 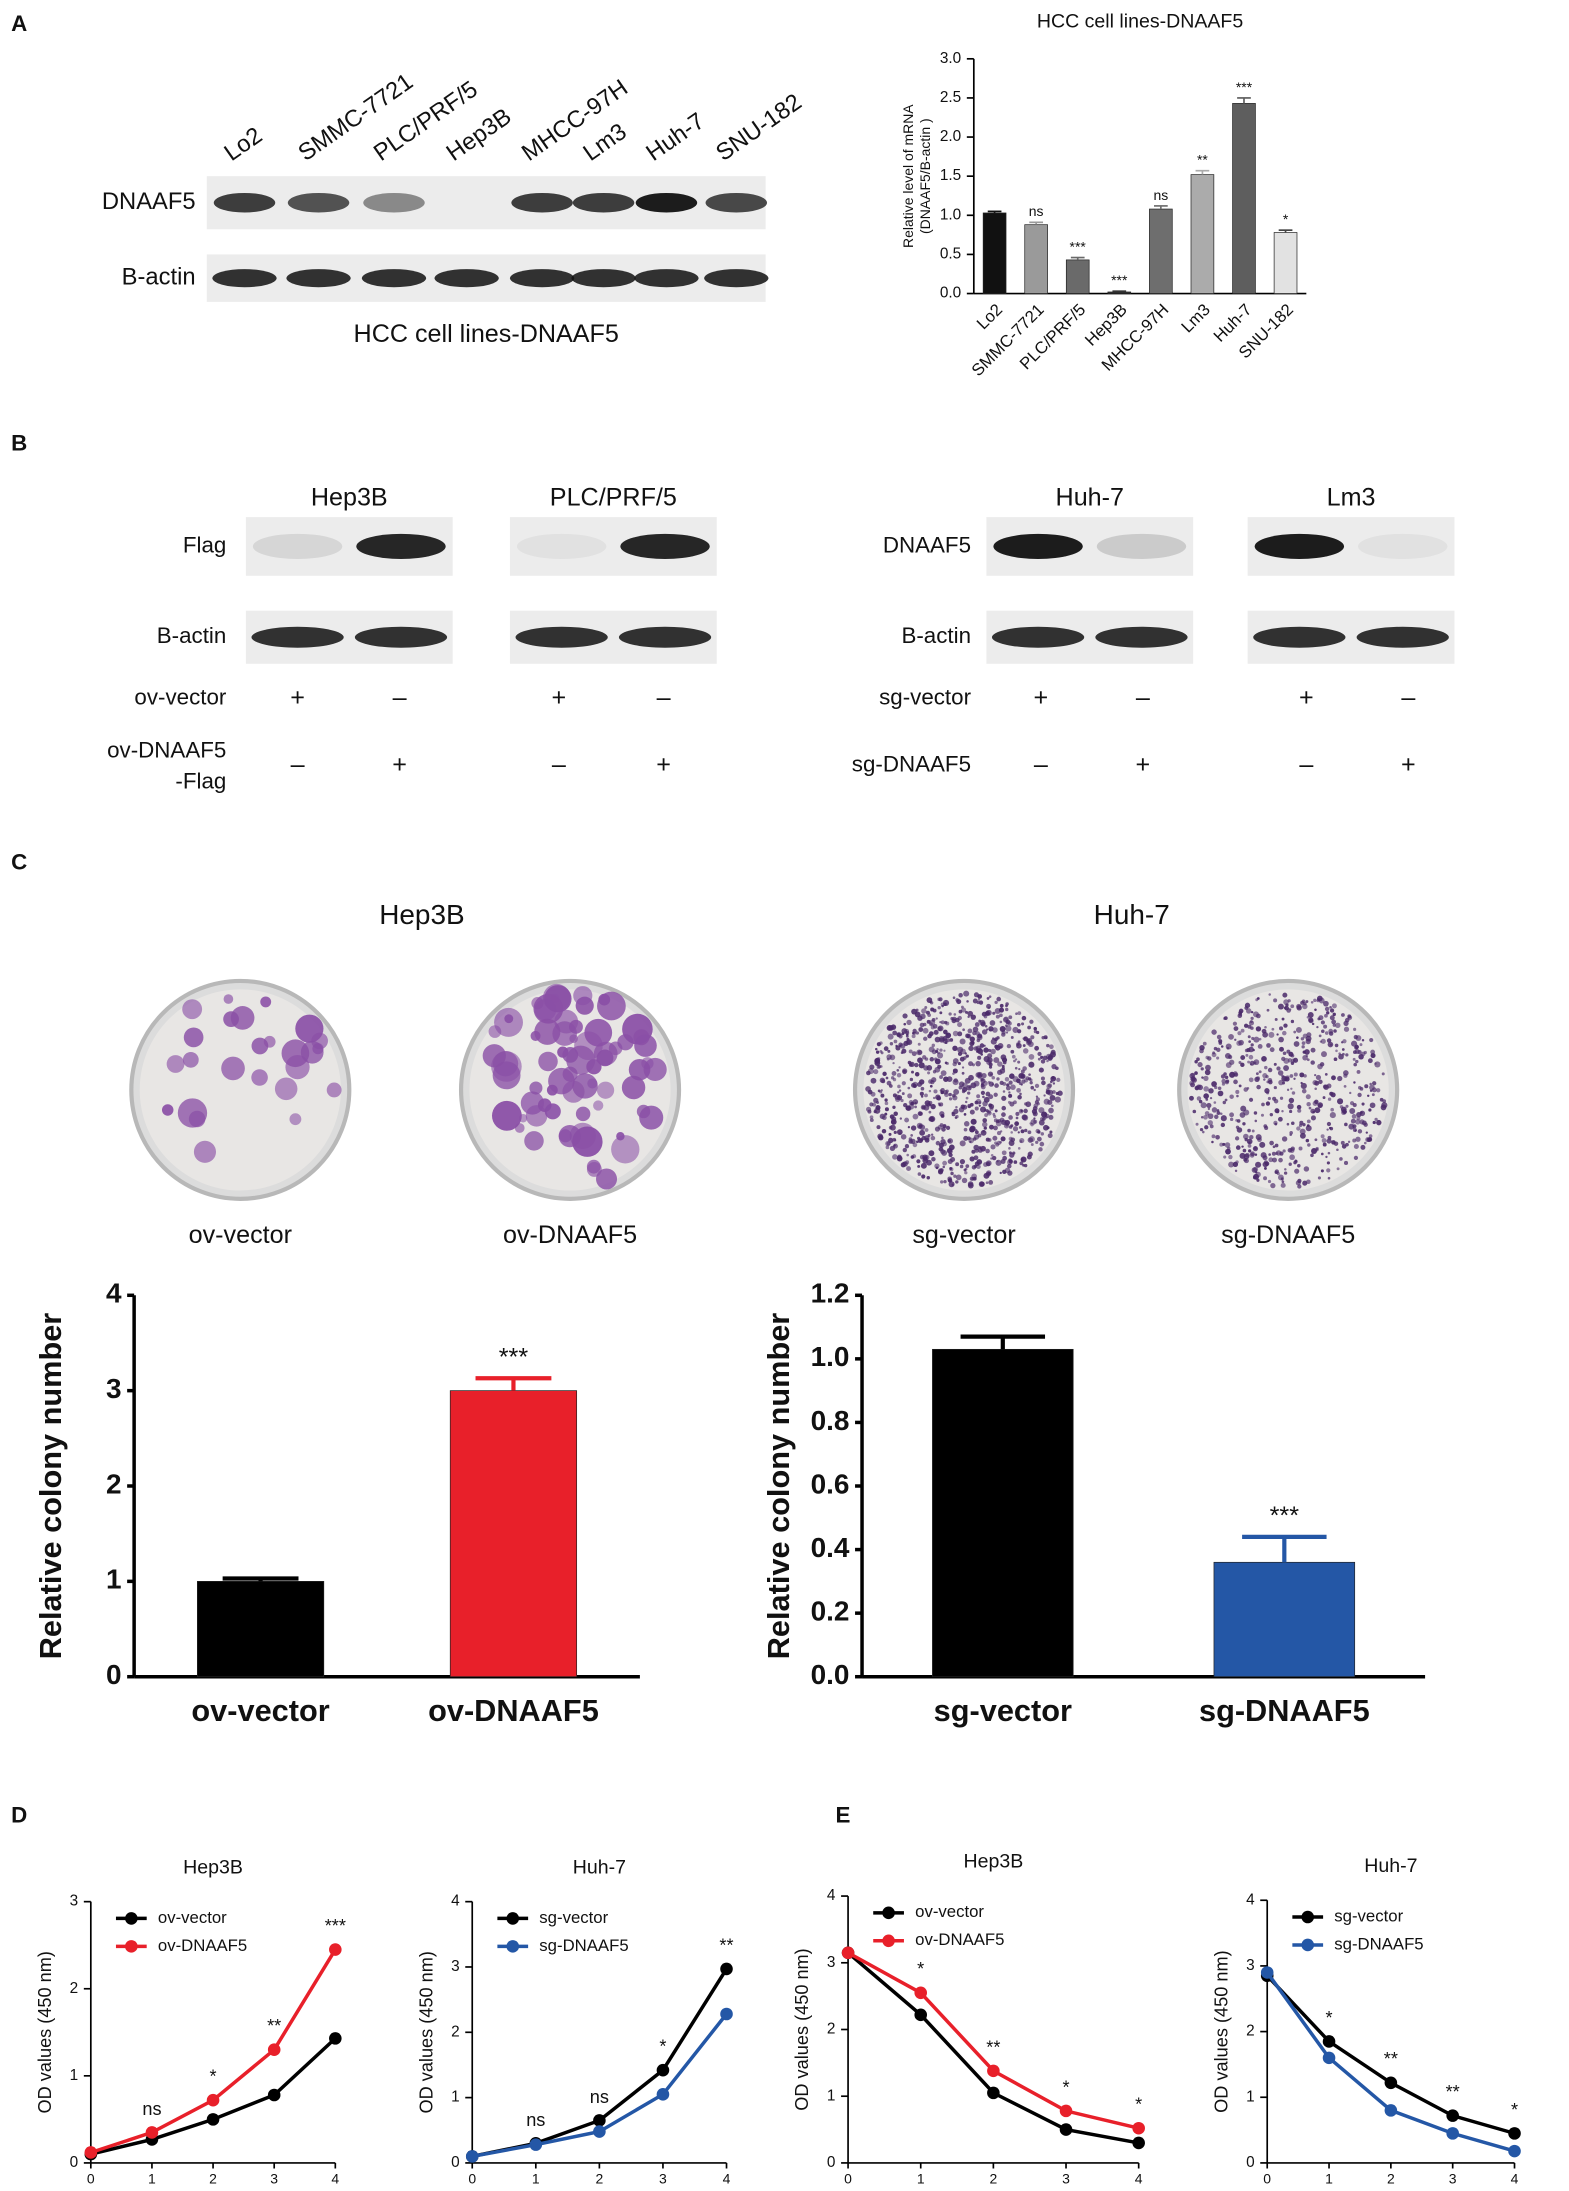 What do you see at coordinates (1329, 2018) in the screenshot?
I see `significance-label: *` at bounding box center [1329, 2018].